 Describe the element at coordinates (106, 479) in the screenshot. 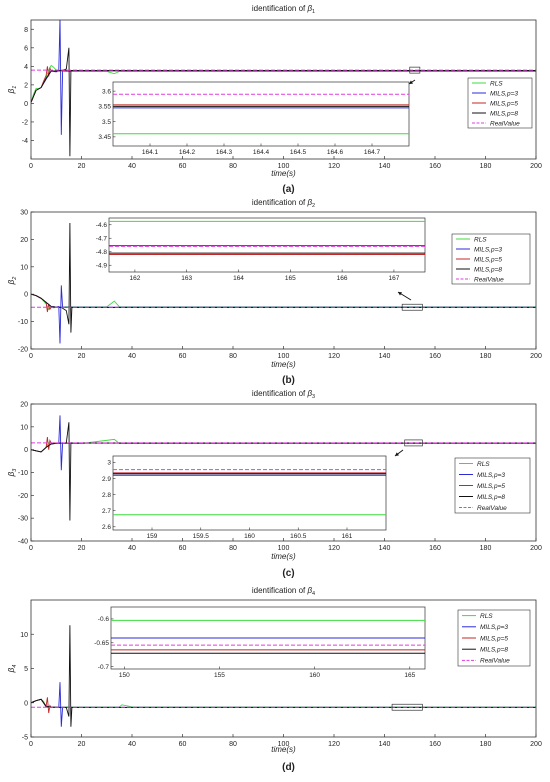

I see `inset-y-tick-label: 2.9` at that location.